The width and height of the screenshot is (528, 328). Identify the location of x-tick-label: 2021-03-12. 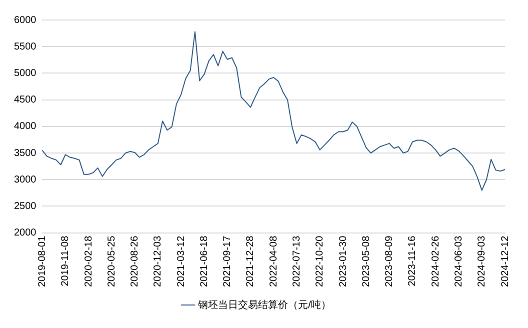
(181, 261).